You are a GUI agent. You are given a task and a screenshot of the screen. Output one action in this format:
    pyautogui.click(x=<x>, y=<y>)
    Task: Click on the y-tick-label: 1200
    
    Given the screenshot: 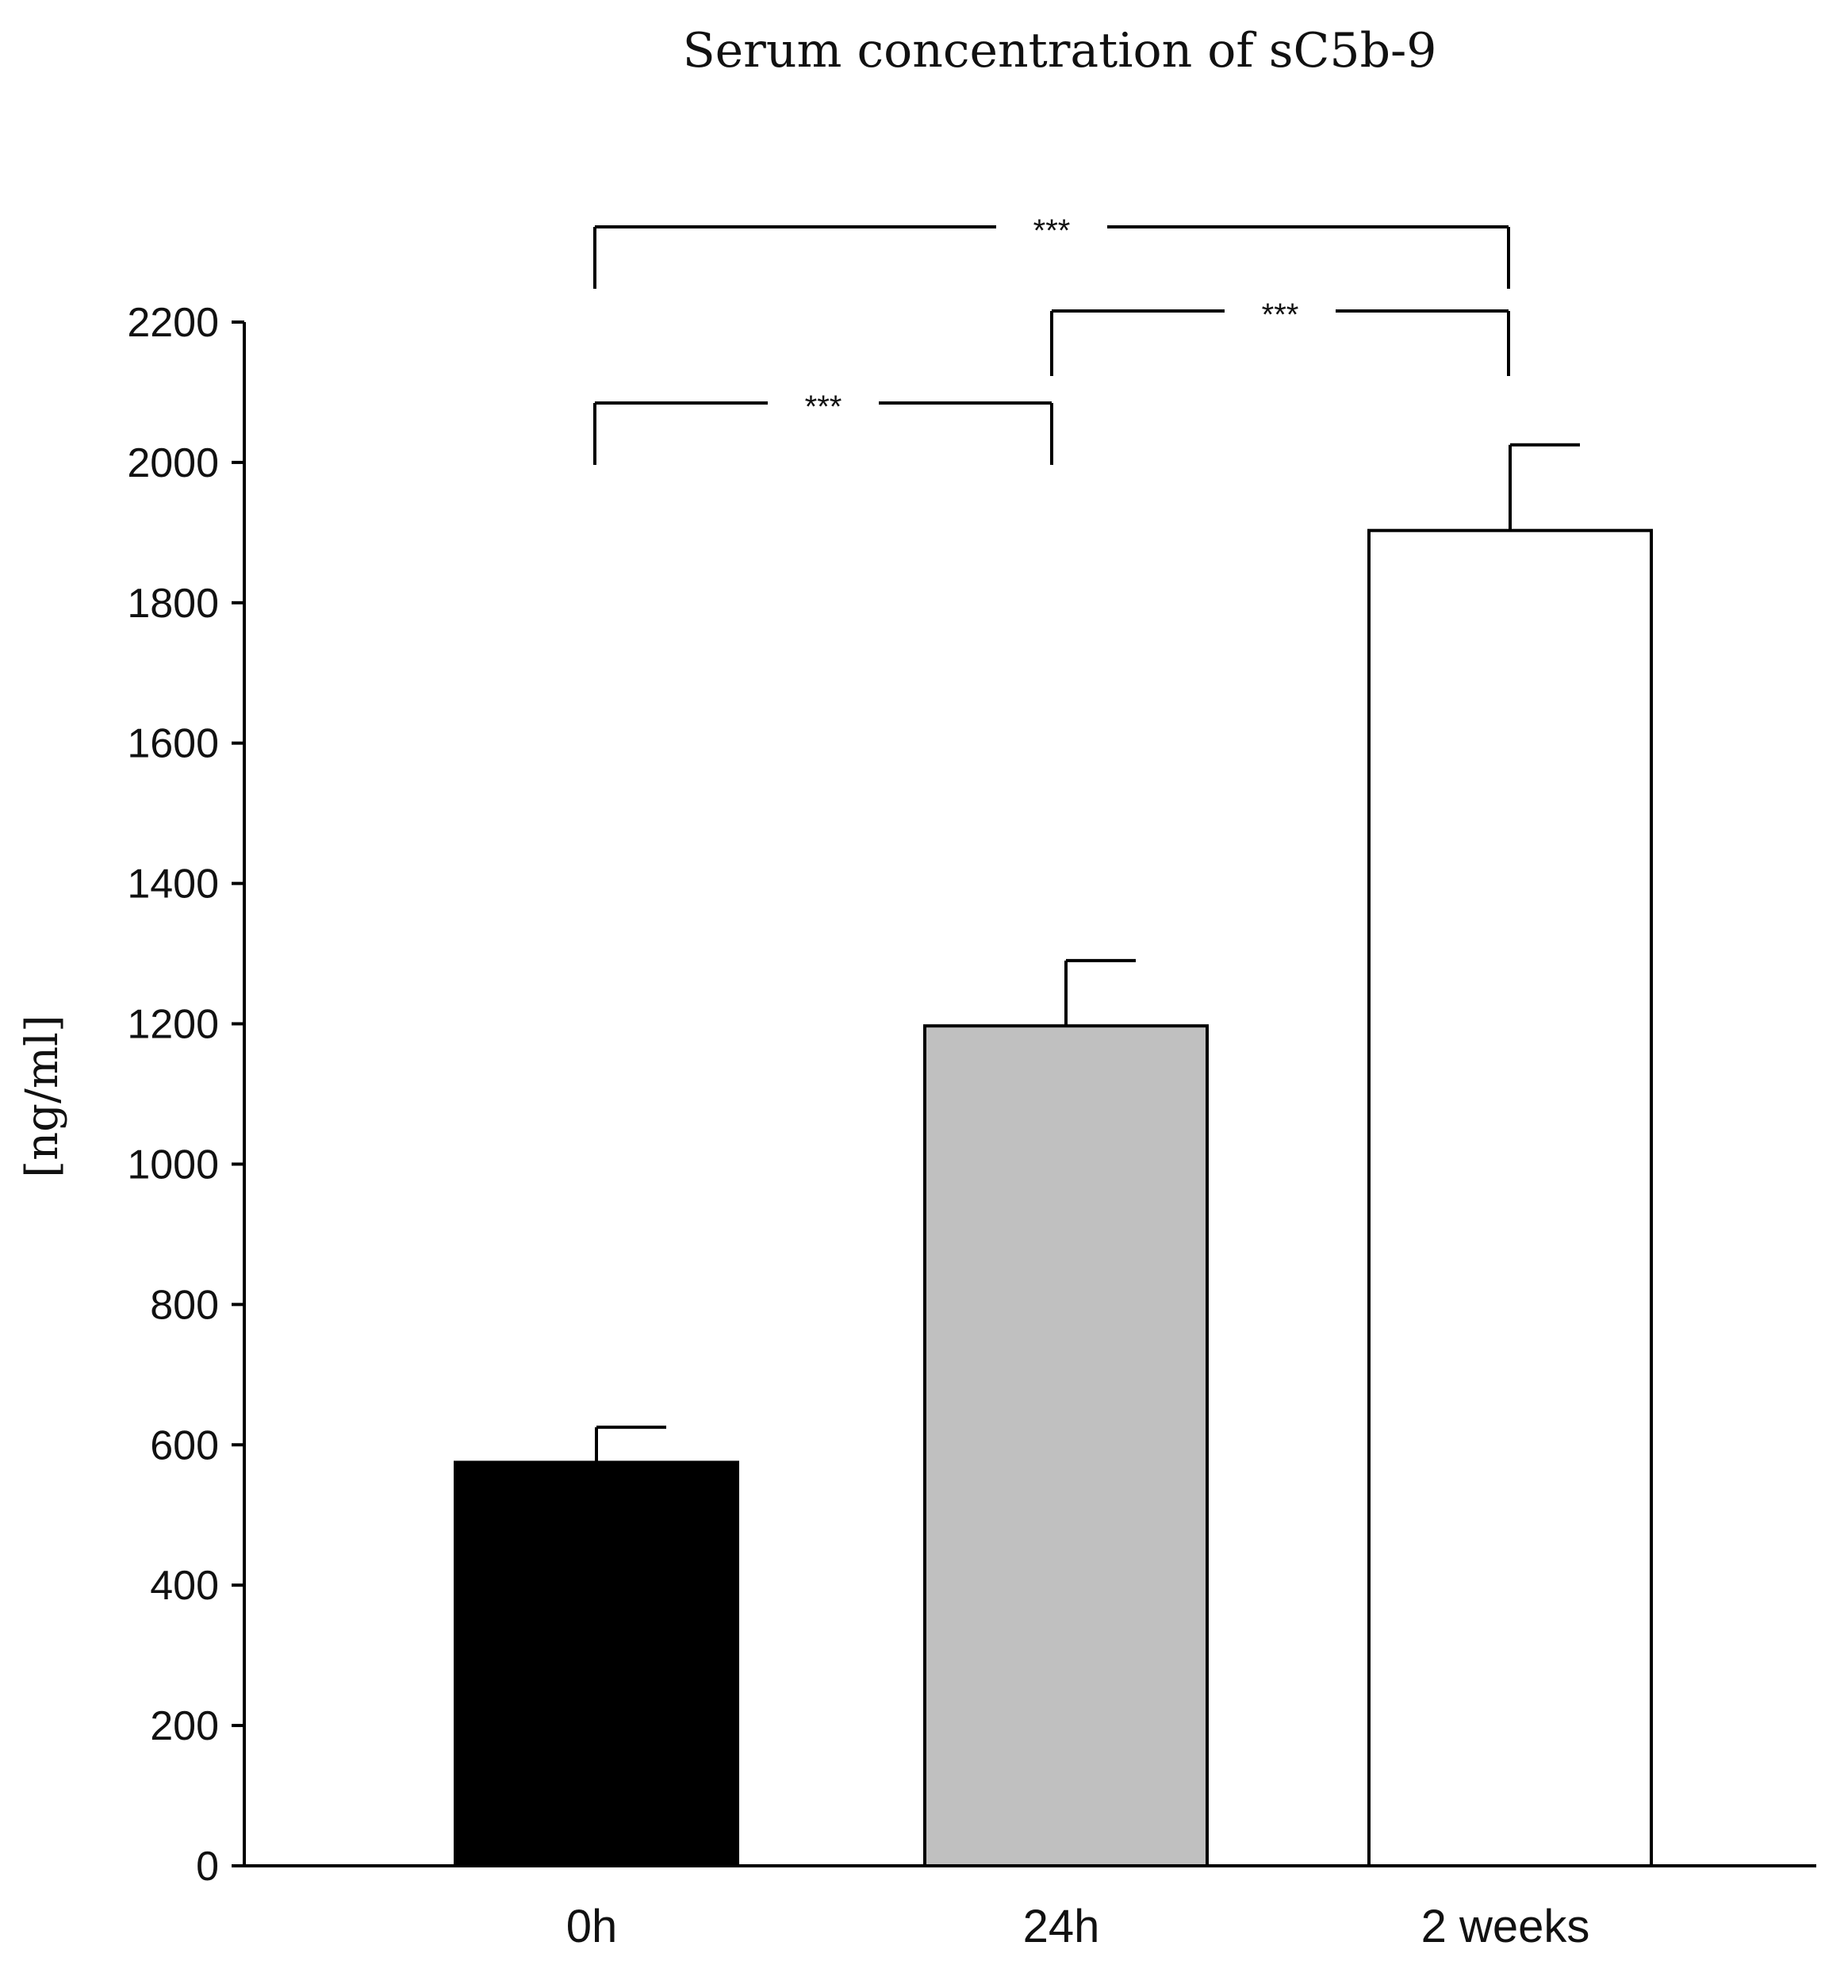 What is the action you would take?
    pyautogui.click(x=173, y=1025)
    